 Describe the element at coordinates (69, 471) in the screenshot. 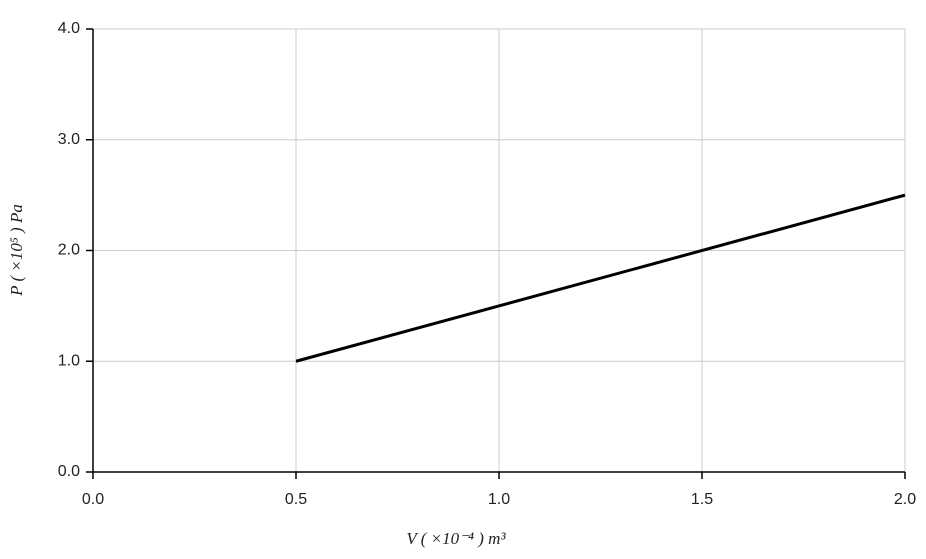

I see `y-tick-label: 0.0` at that location.